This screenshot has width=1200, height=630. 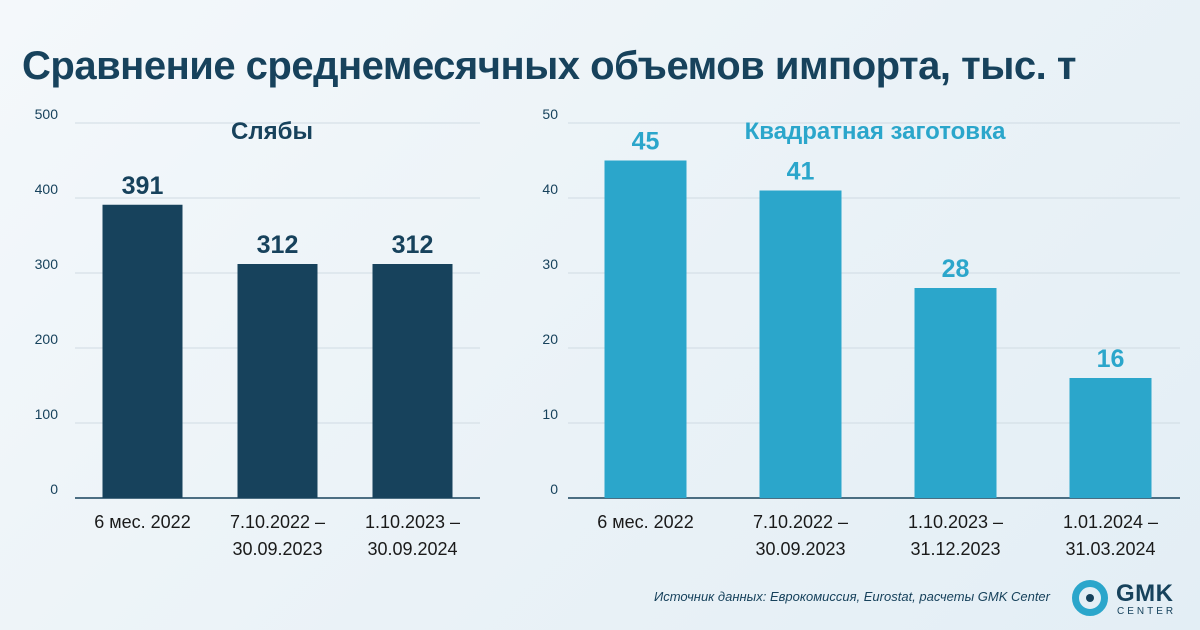 I want to click on y-tick-label: 300, so click(x=47, y=264).